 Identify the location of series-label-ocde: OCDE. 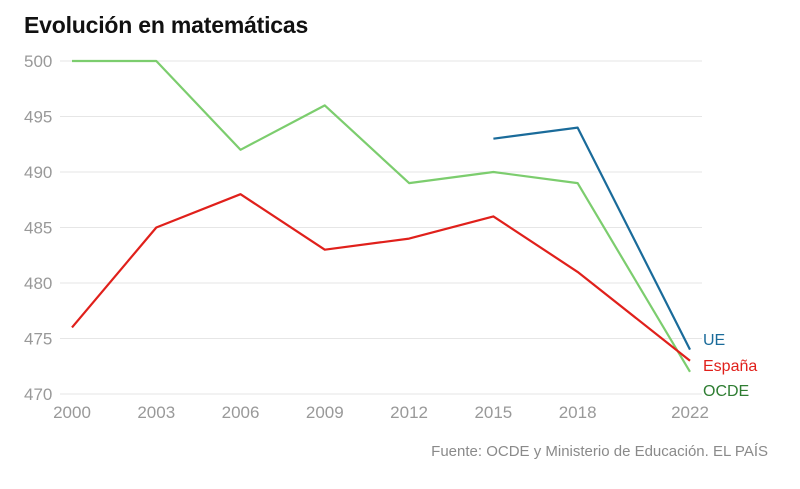
(726, 391).